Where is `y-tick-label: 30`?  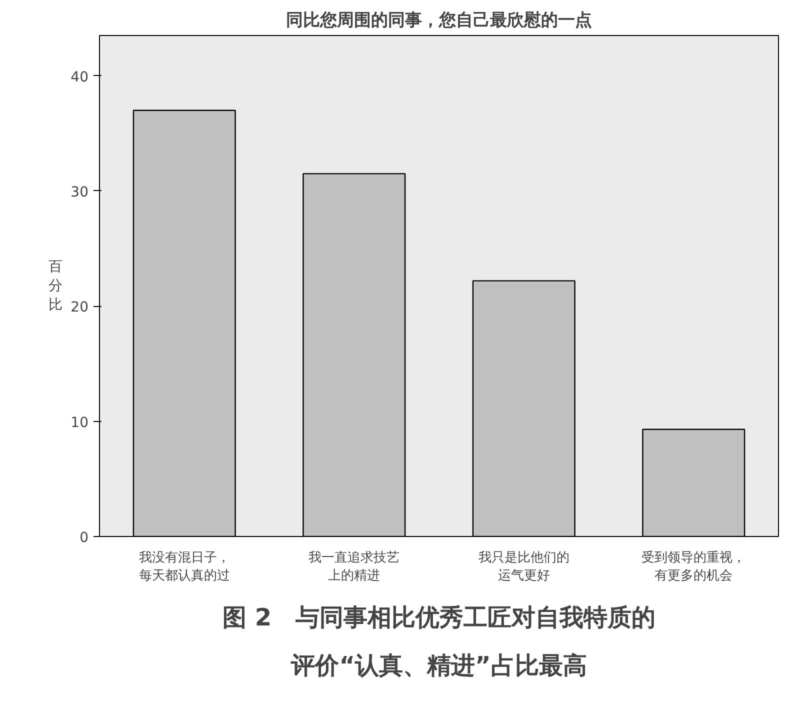
y-tick-label: 30 is located at coordinates (79, 192).